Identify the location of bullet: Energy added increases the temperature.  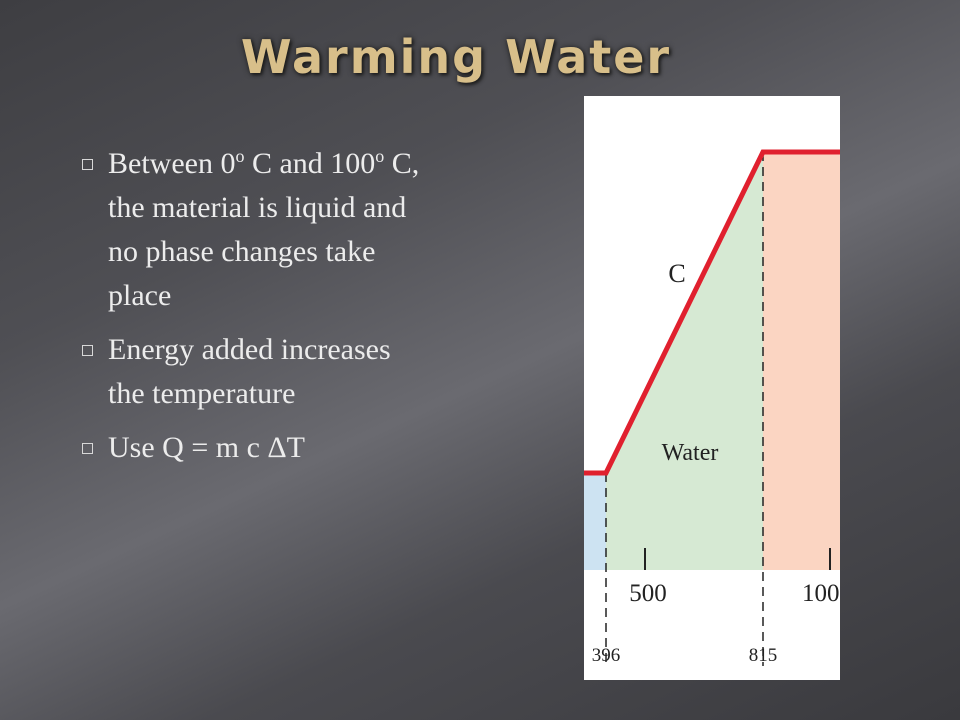
(257, 372).